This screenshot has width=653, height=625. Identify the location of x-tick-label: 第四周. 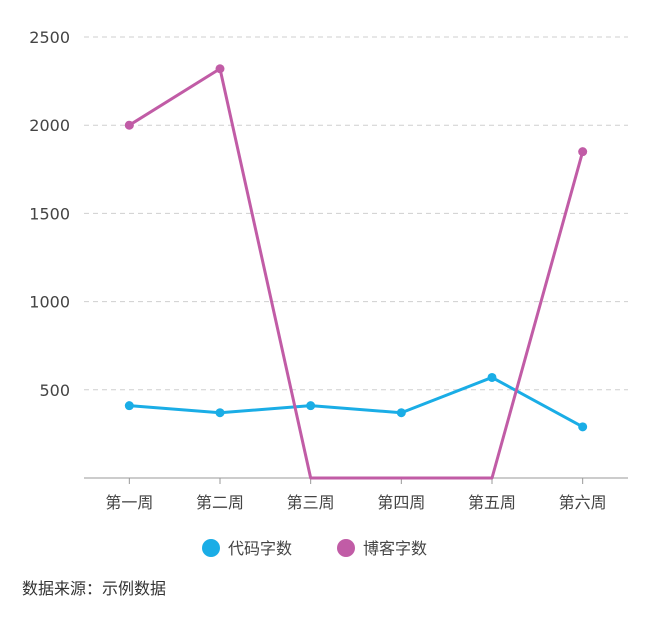
(401, 502).